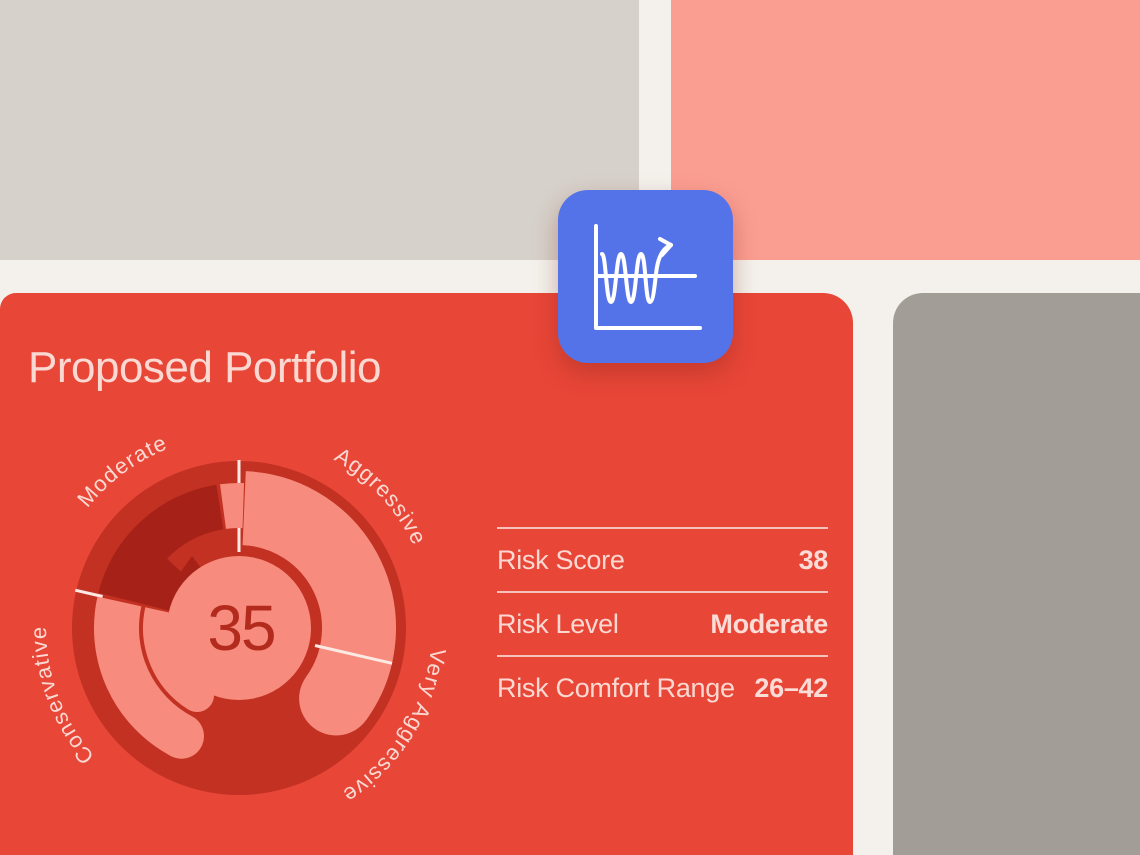 This screenshot has width=1140, height=855. I want to click on gauge-tick-right, so click(353, 654).